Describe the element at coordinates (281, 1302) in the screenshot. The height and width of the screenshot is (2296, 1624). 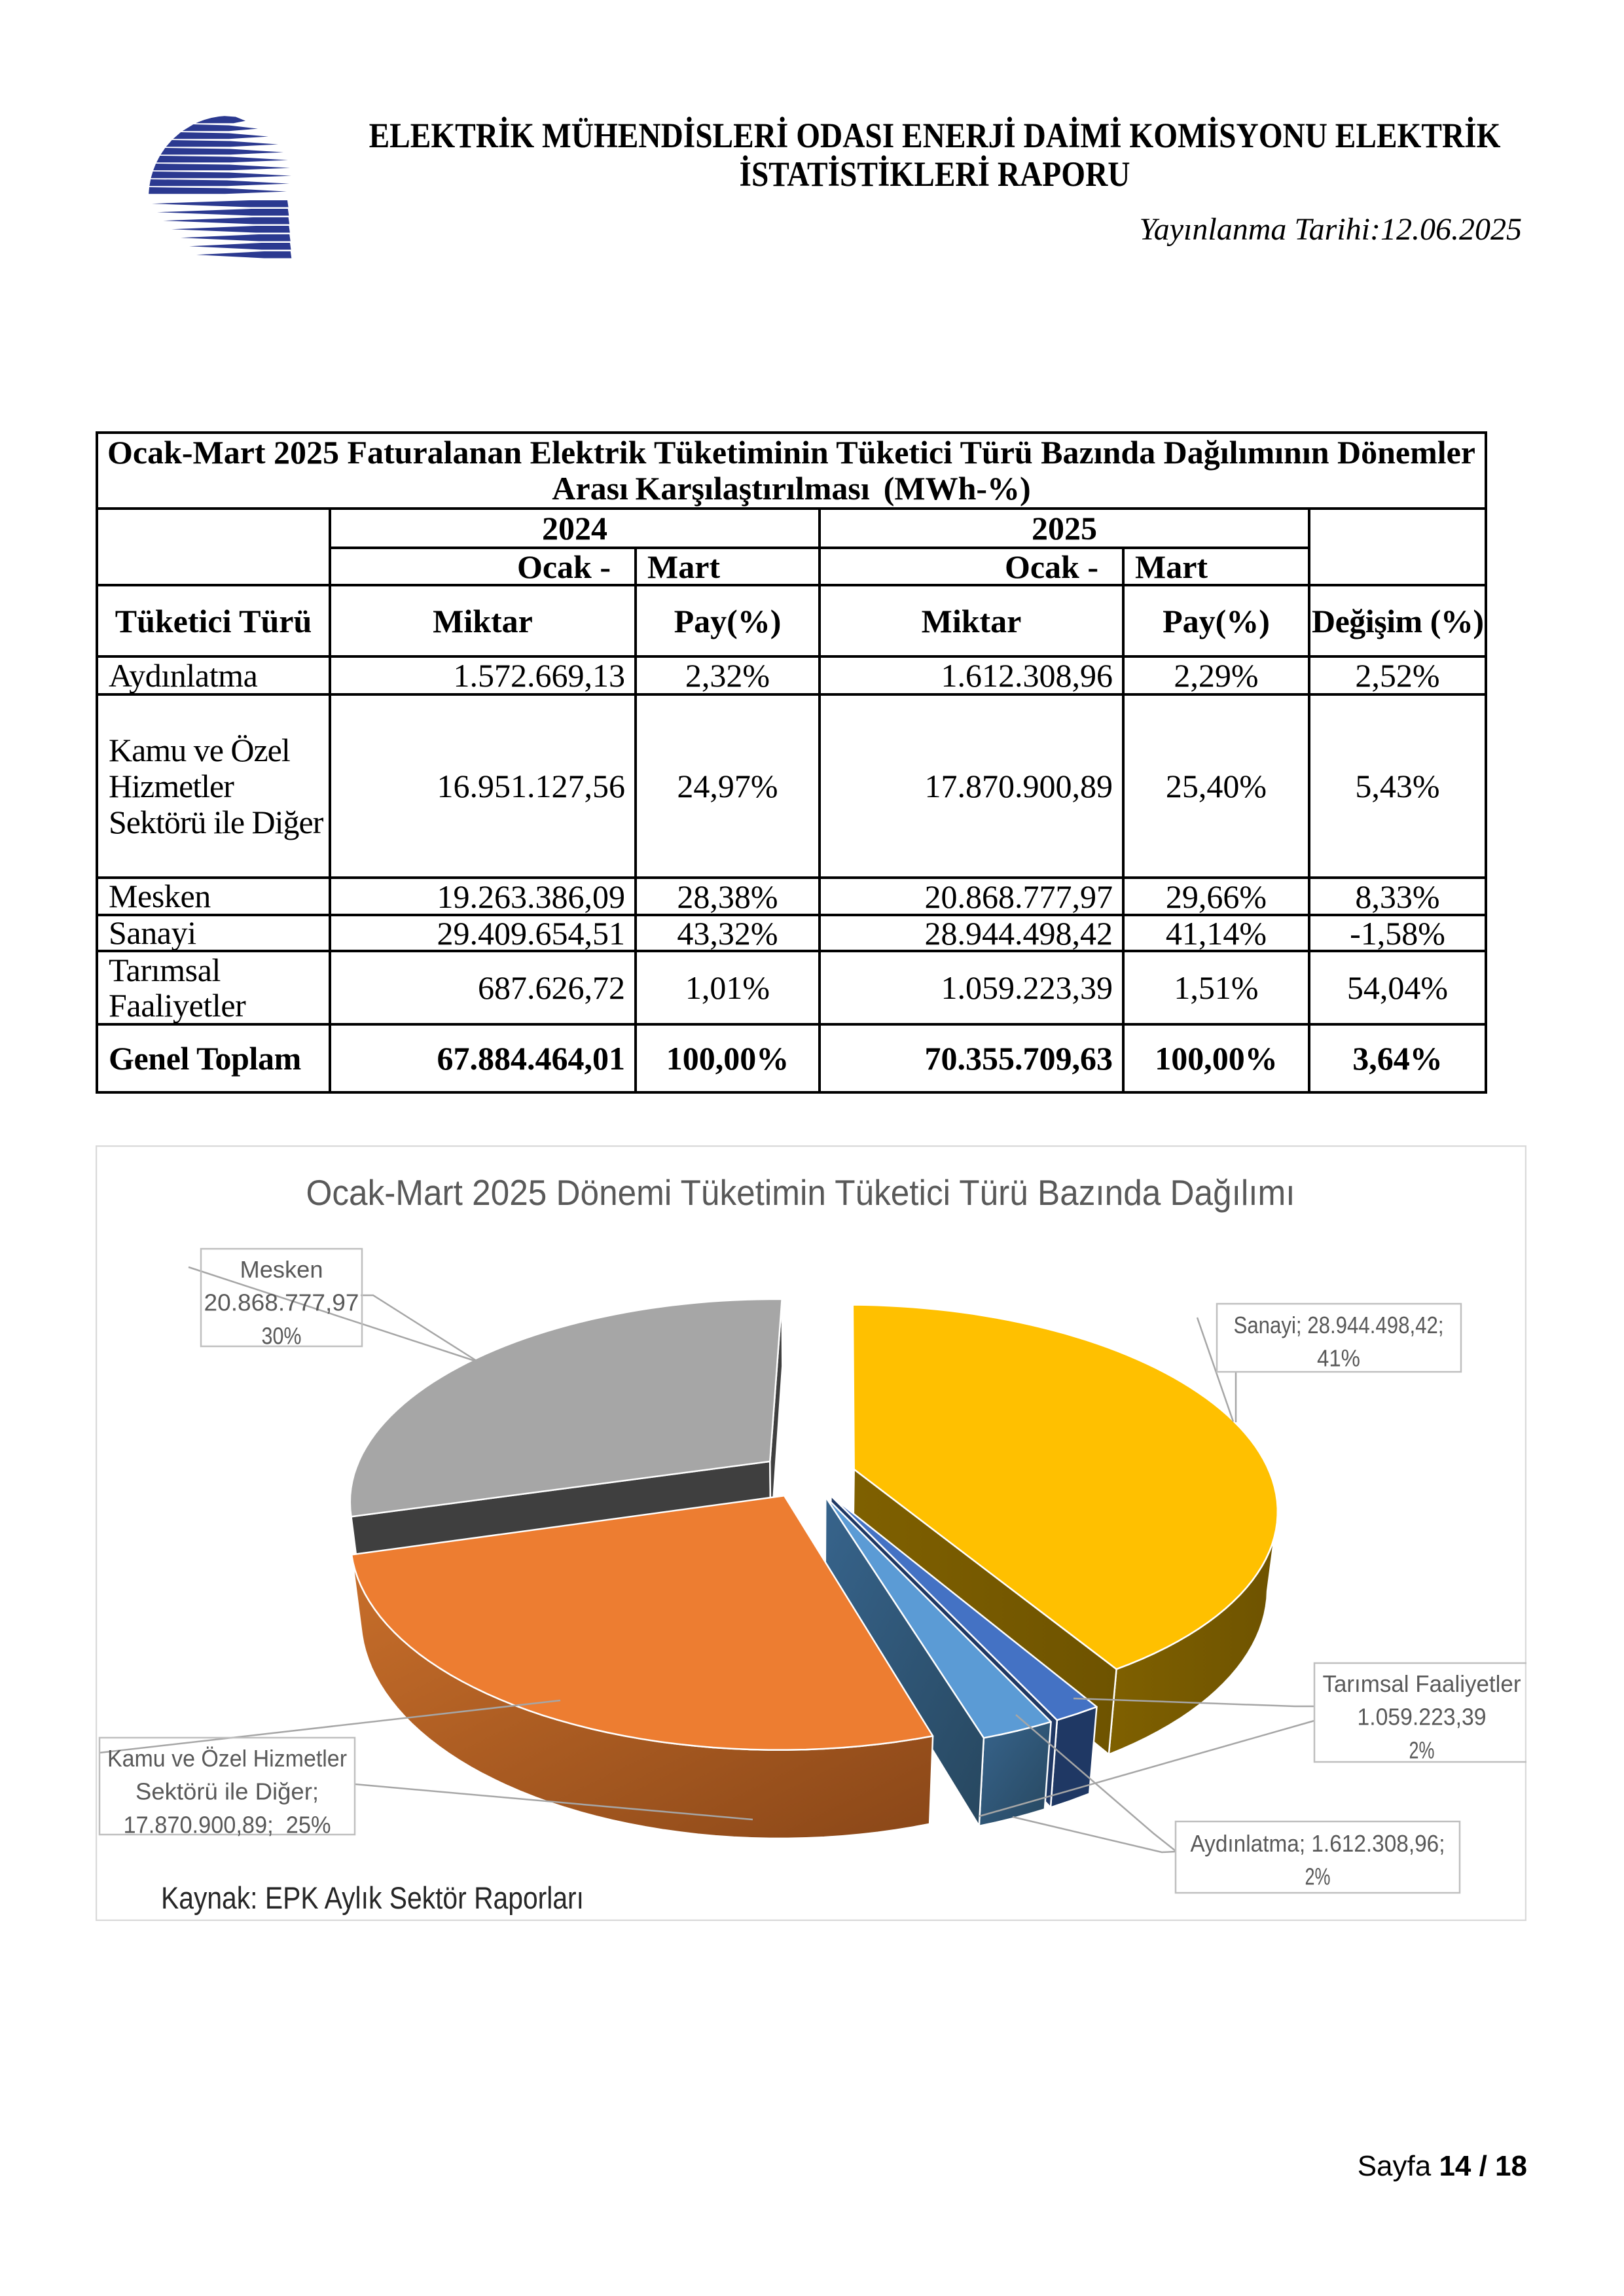
I see `svg-text: 20.868.777,97` at that location.